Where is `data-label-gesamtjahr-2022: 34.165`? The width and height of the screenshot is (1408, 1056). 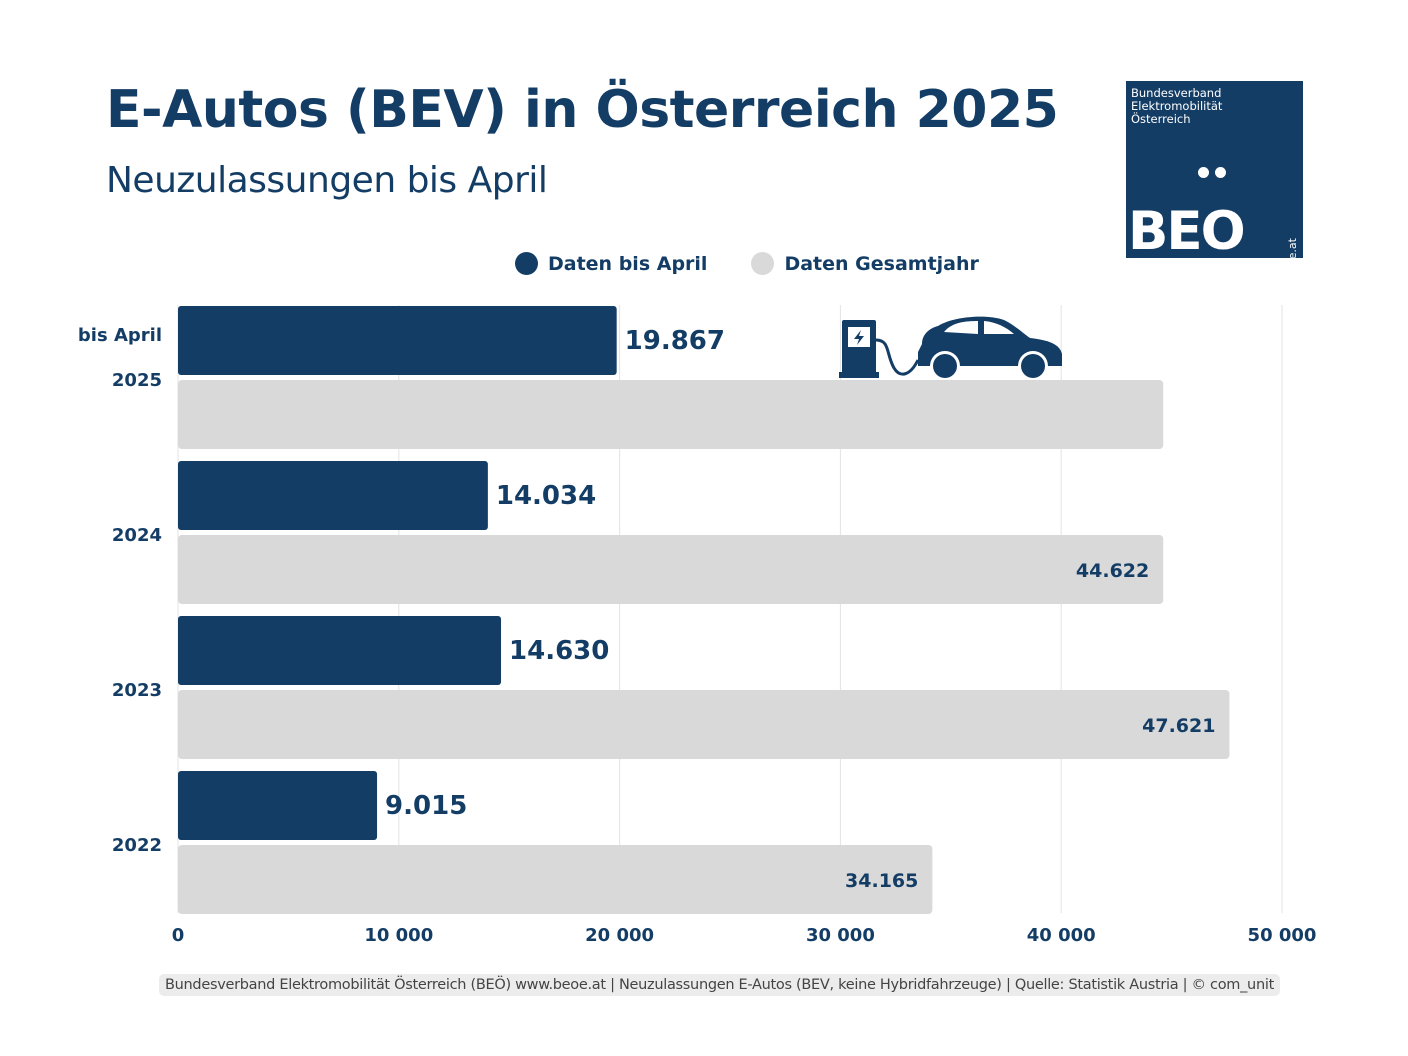
data-label-gesamtjahr-2022: 34.165 is located at coordinates (881, 881).